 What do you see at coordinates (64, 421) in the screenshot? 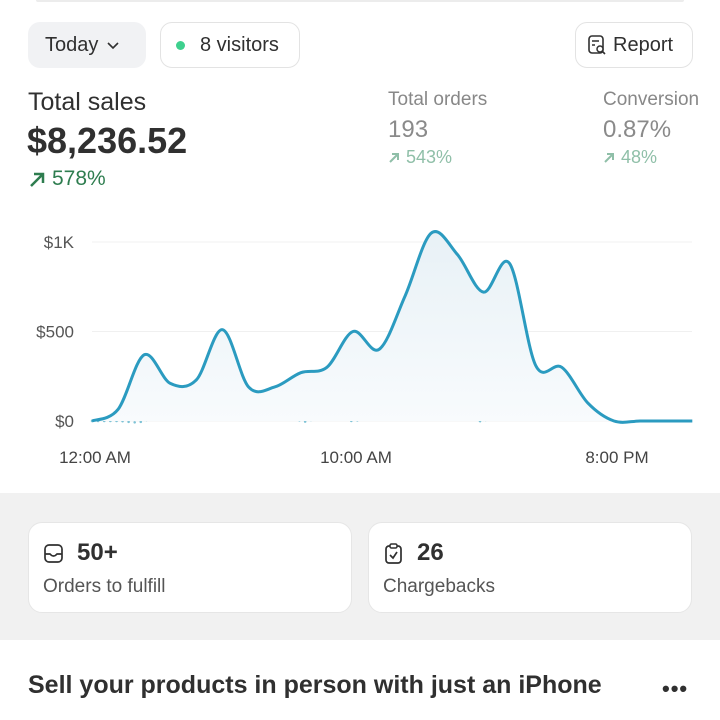
I see `y-tick-label: $0` at bounding box center [64, 421].